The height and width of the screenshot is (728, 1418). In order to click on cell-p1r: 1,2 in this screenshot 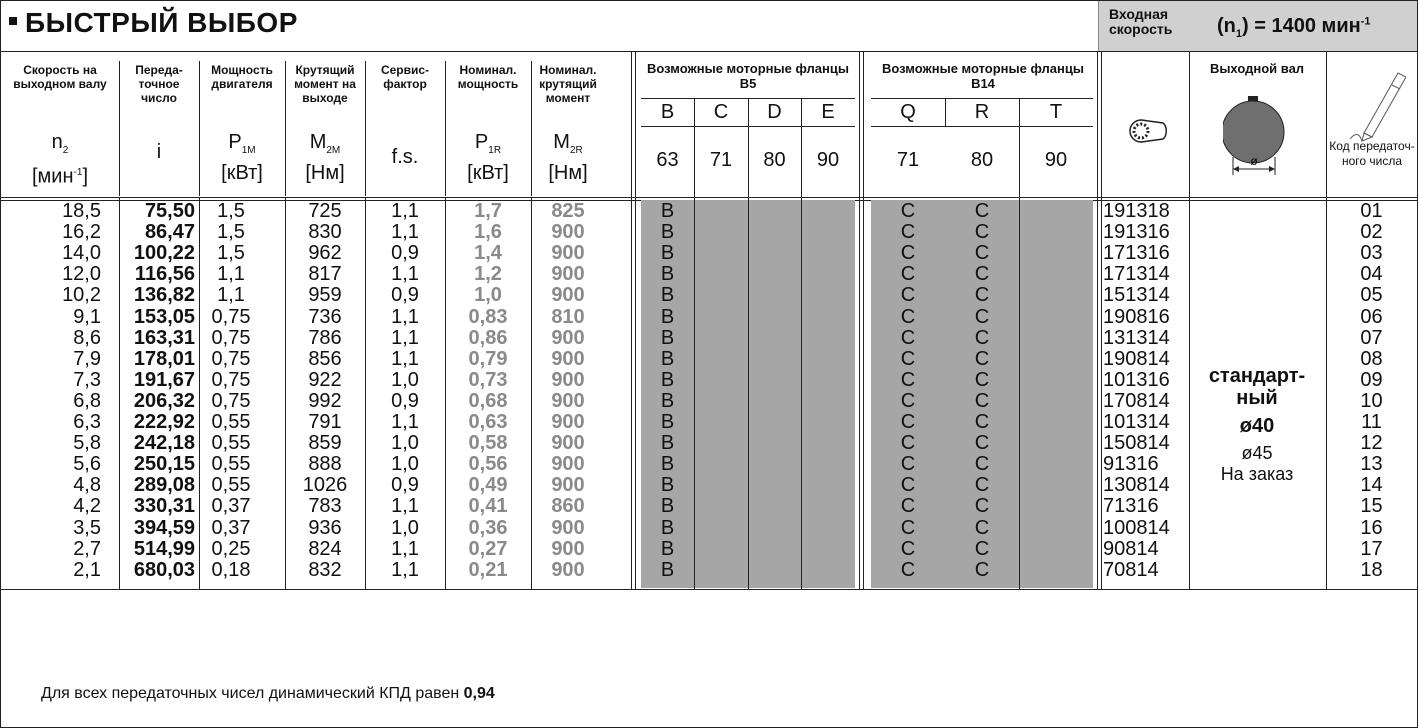, I will do `click(488, 274)`.